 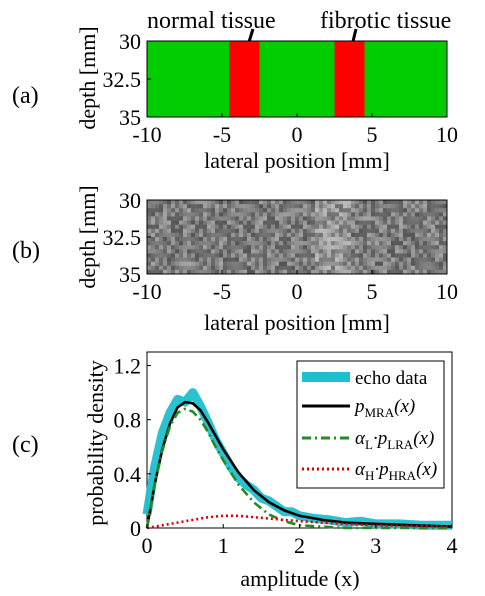 What do you see at coordinates (297, 322) in the screenshot?
I see `panel-b-xlabel: lateral position [mm]` at bounding box center [297, 322].